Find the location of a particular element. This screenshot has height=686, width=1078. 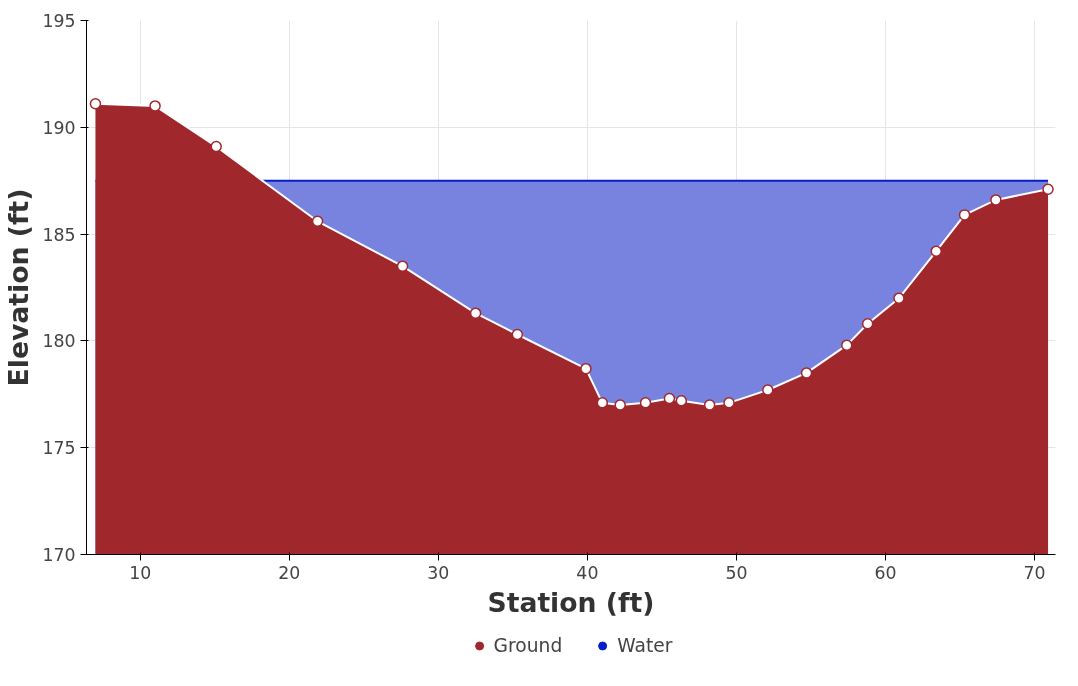

y-tick-label: 185 is located at coordinates (59, 234).